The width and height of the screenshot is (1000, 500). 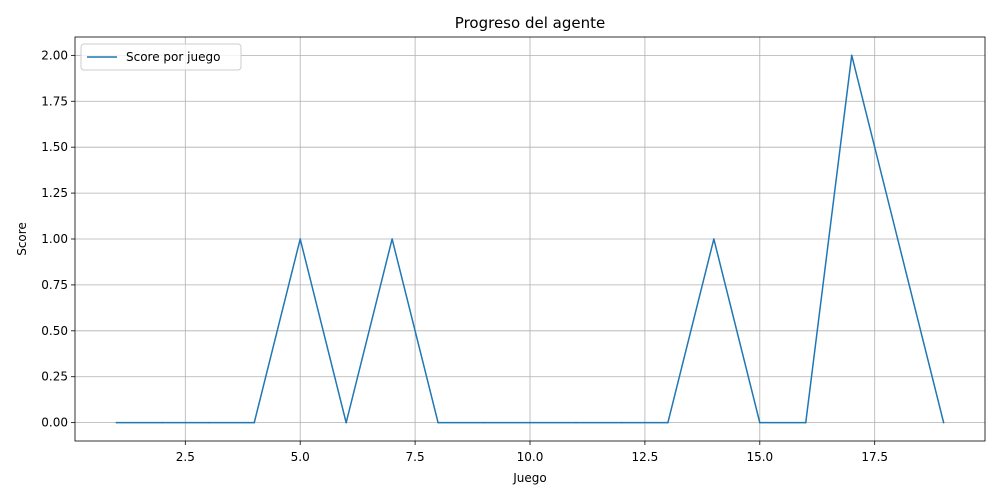 What do you see at coordinates (54, 55) in the screenshot?
I see `y-tick-label: 2.00` at bounding box center [54, 55].